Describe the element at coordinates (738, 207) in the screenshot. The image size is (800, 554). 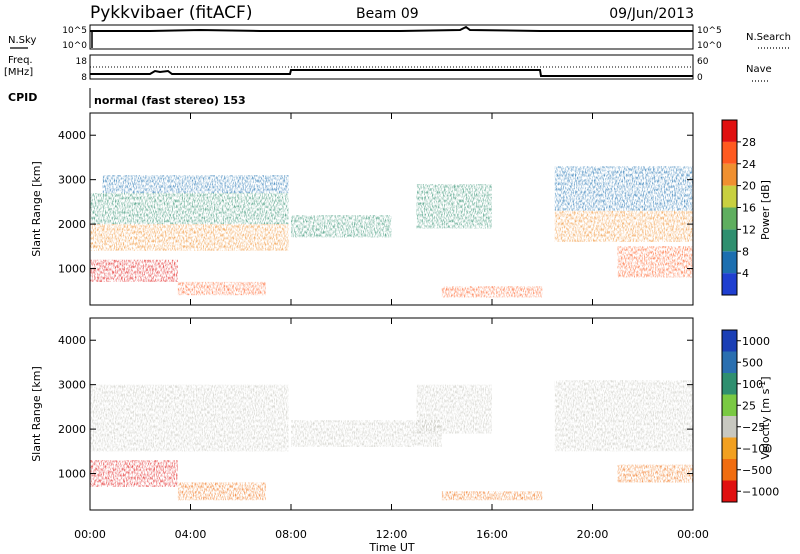
I see `power-colorbar: 4 8 12 16 20 24 28` at that location.